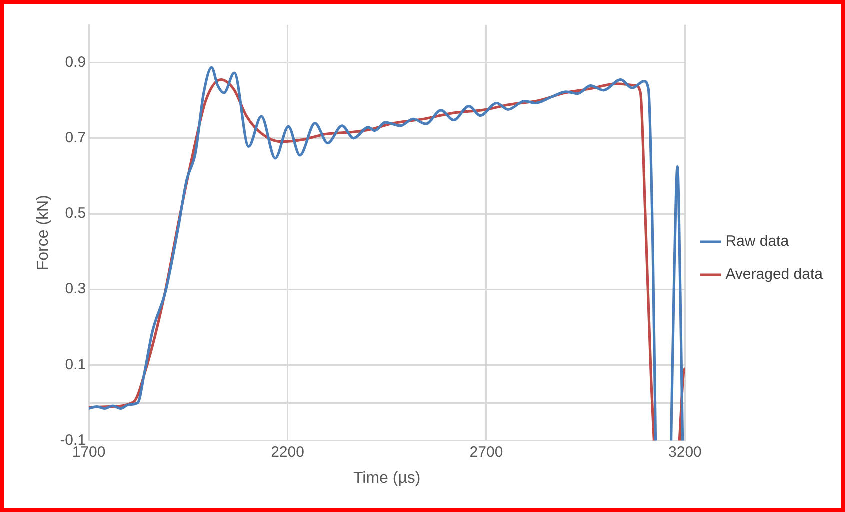 The image size is (845, 512). What do you see at coordinates (75, 365) in the screenshot?
I see `y-tick-label: 0.1` at bounding box center [75, 365].